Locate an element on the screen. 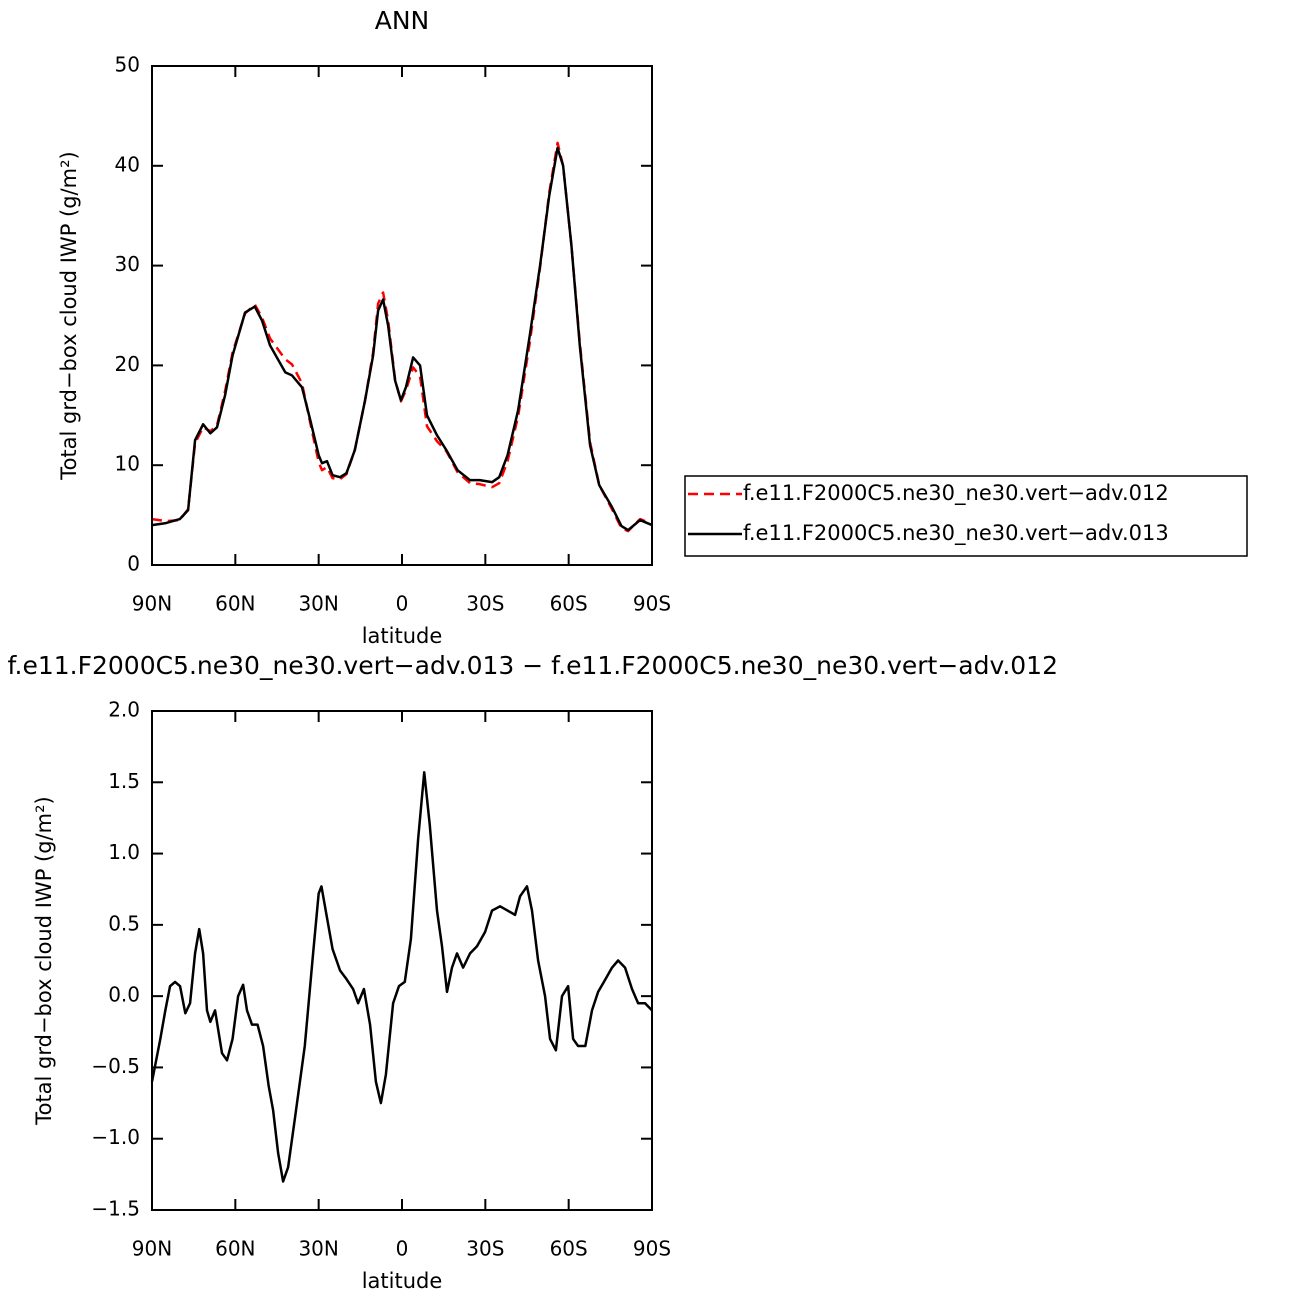 The width and height of the screenshot is (1305, 1303). y-tick-label: 2.0 is located at coordinates (124, 710).